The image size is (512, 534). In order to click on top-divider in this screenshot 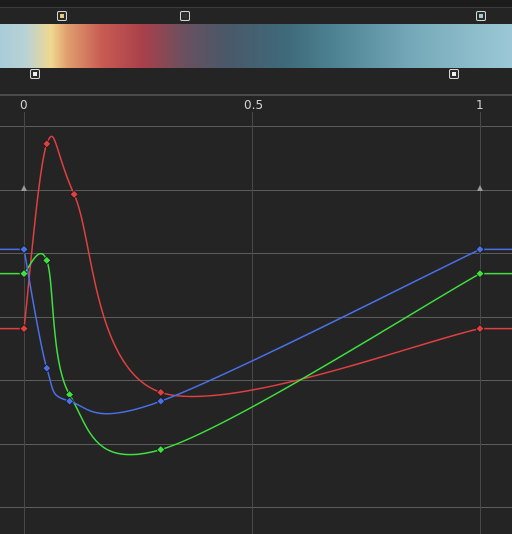, I will do `click(256, 7)`.